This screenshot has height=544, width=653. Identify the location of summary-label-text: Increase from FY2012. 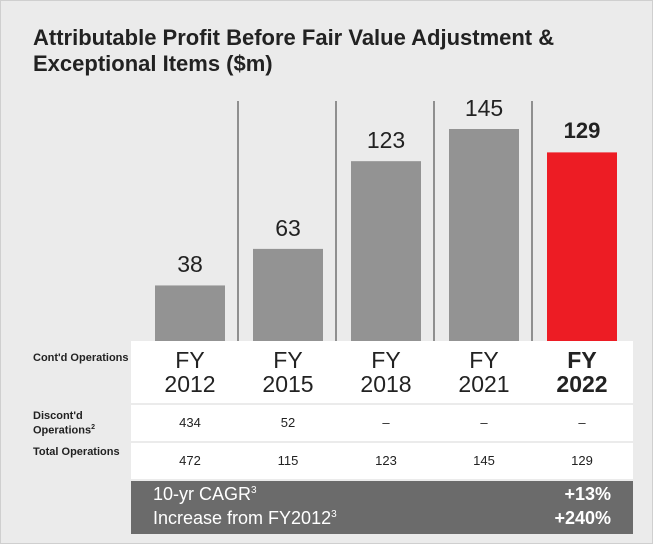
(242, 518).